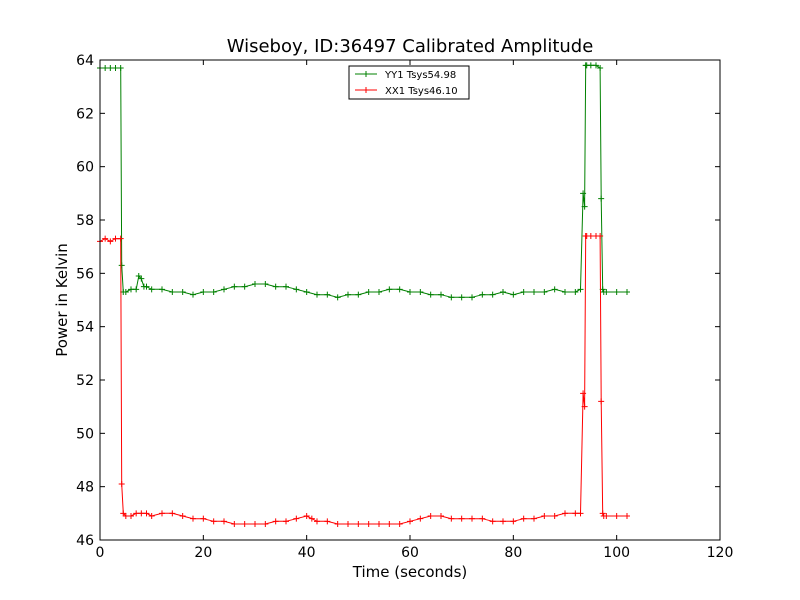 The image size is (800, 600). Describe the element at coordinates (410, 553) in the screenshot. I see `x-tick-label: 60` at that location.